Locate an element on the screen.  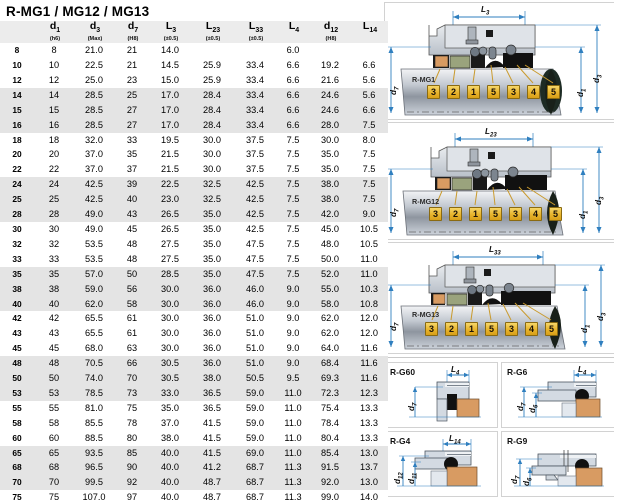
diagram-r-mg1-svg is located at coordinates (494, 63).